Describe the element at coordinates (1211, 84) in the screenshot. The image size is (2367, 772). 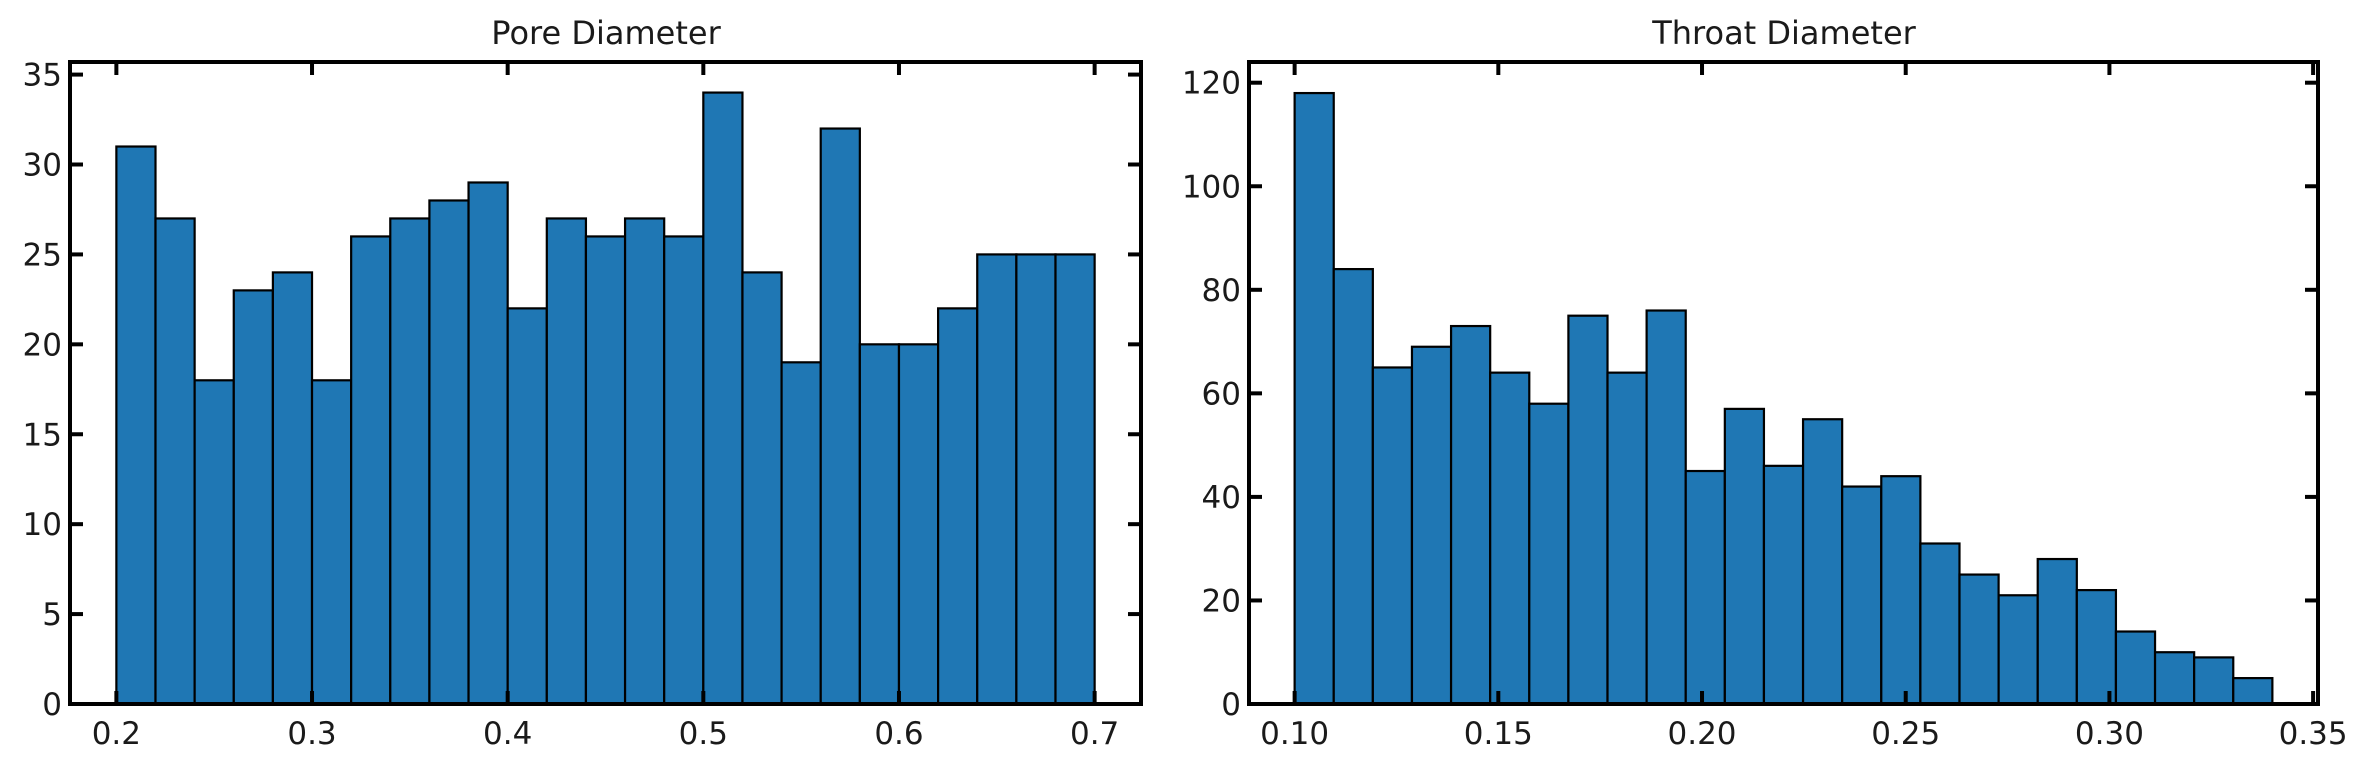
I see `y-tick-label: 120` at that location.